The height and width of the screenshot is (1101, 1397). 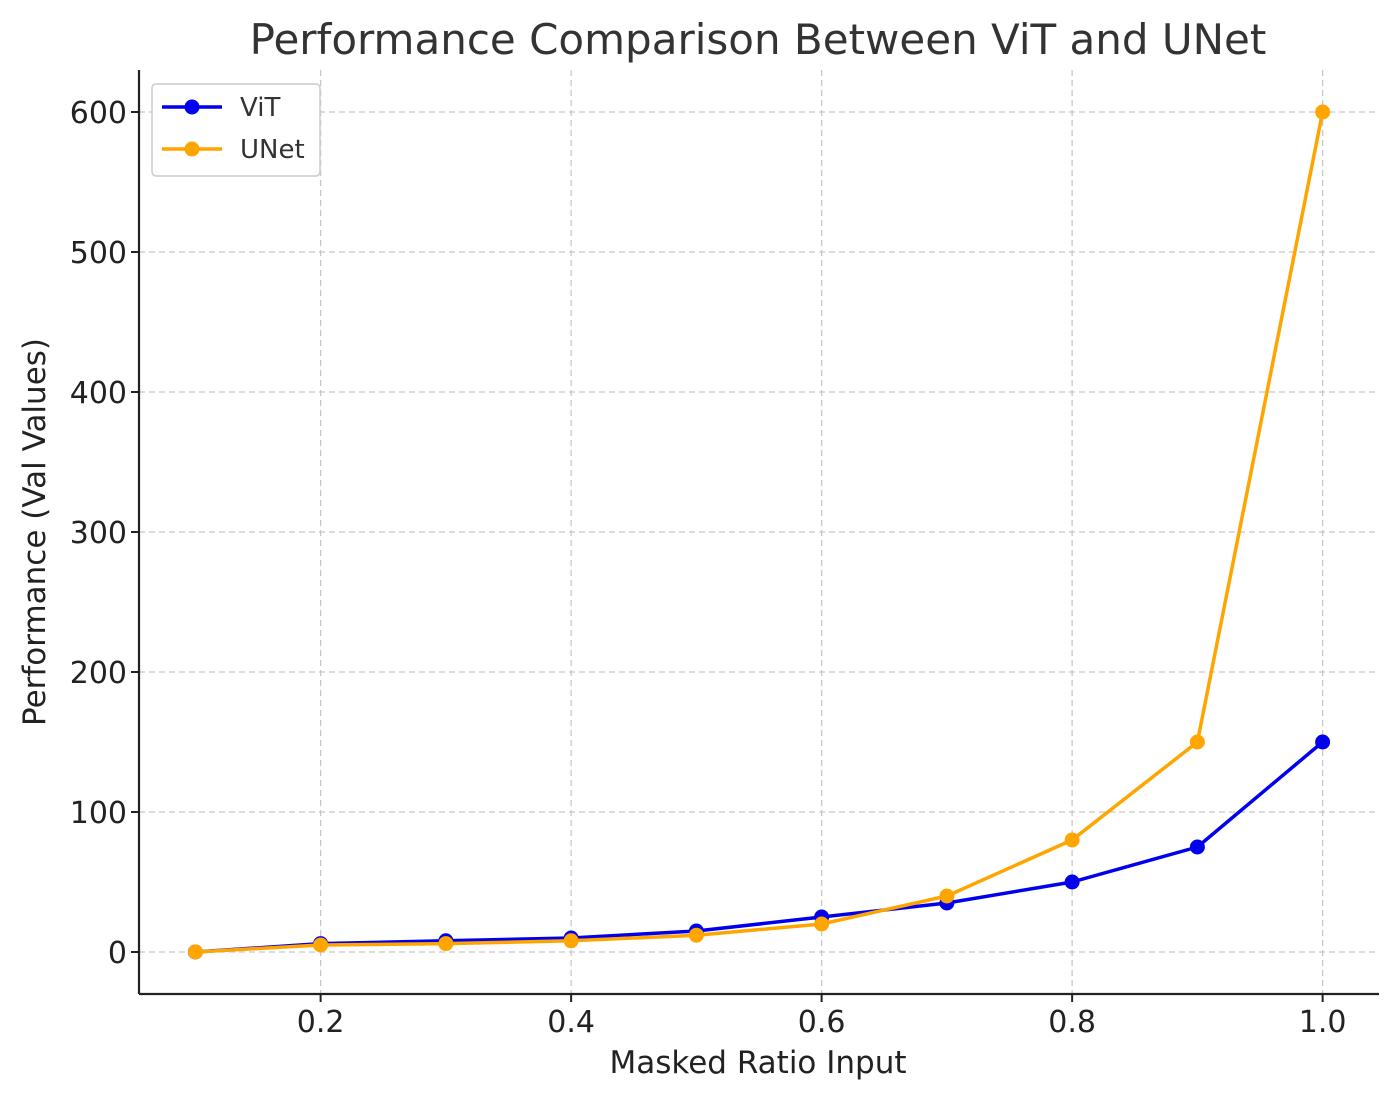 I want to click on x-tick-label: 0.6, so click(x=822, y=1022).